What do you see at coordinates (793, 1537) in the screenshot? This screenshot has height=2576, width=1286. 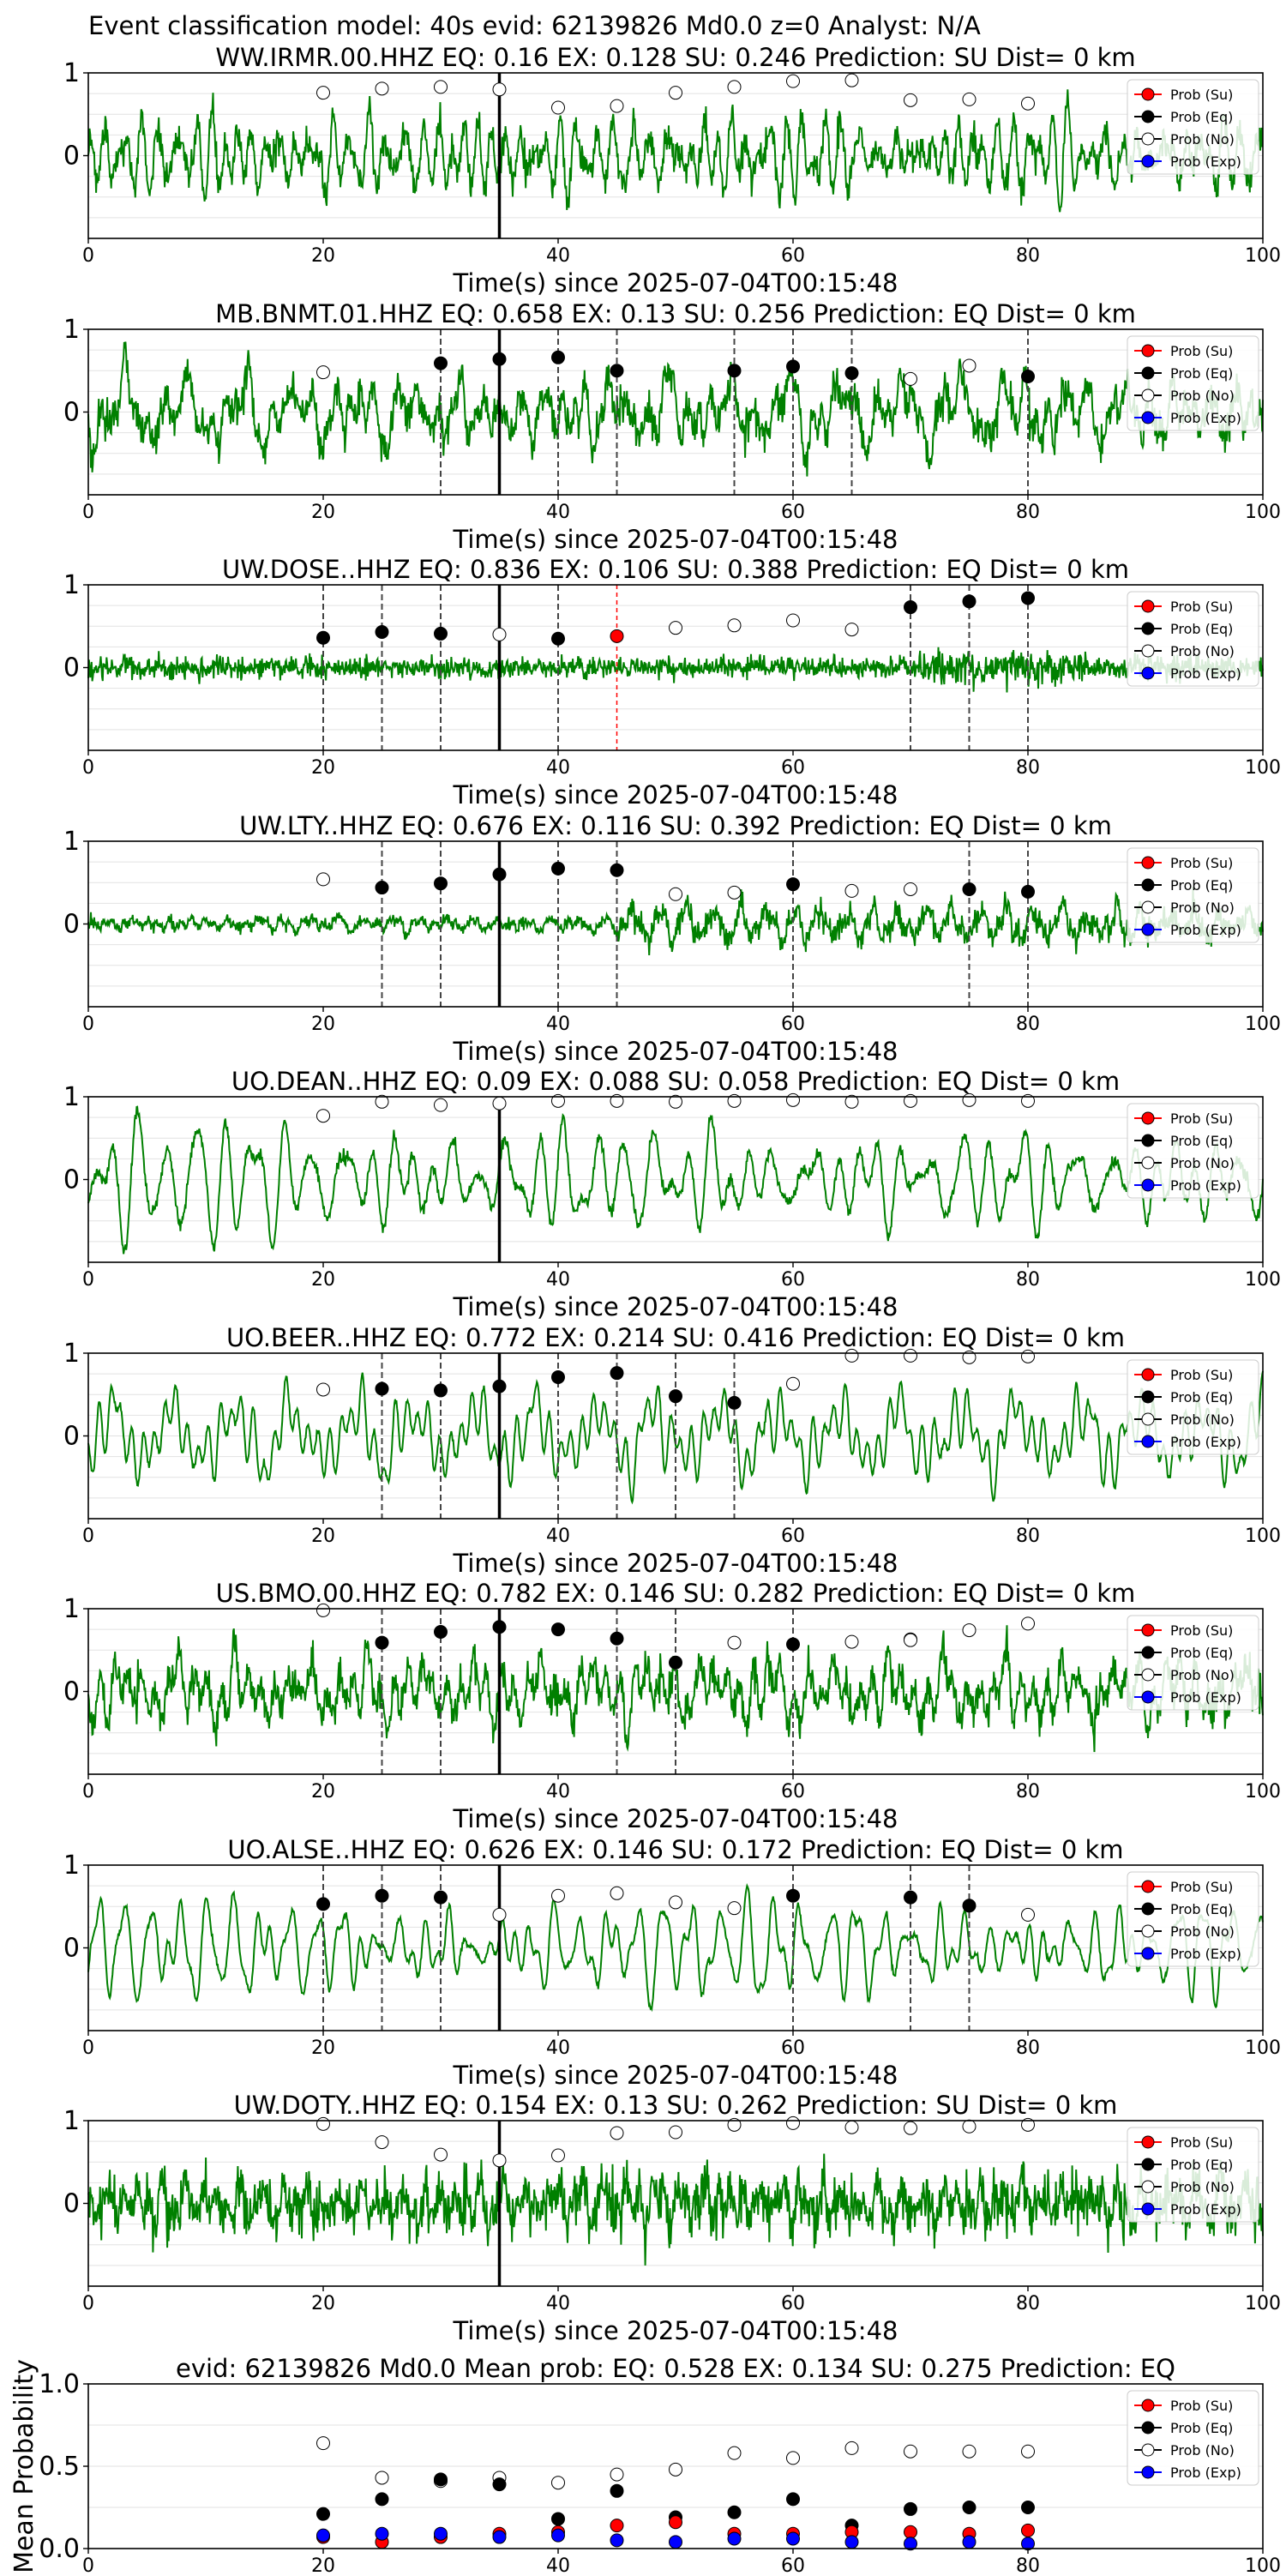 I see `x-tick-label: 60` at bounding box center [793, 1537].